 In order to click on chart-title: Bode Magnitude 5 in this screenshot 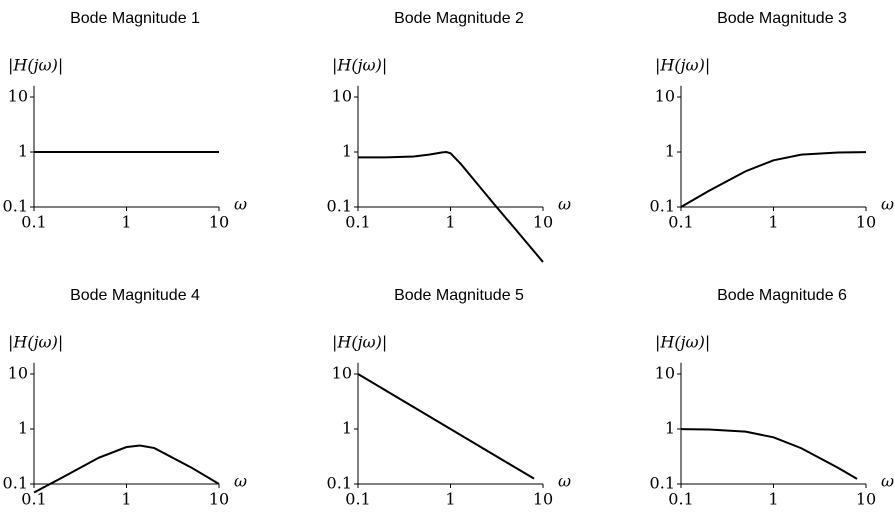, I will do `click(459, 295)`.